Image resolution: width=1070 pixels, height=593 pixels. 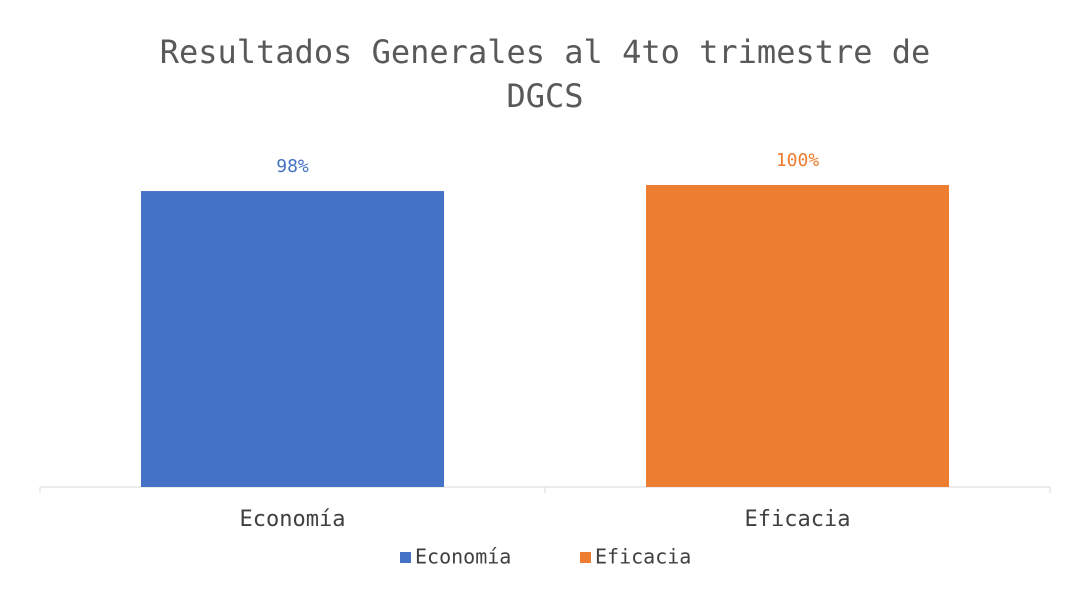 I want to click on data-label: 100%, so click(x=798, y=160).